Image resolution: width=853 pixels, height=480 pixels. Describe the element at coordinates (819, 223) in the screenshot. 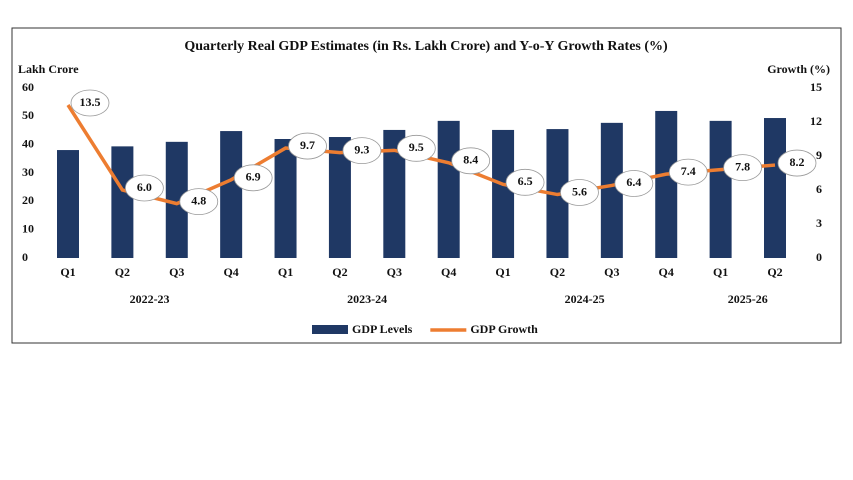

I see `y2-tick-label: 3` at that location.